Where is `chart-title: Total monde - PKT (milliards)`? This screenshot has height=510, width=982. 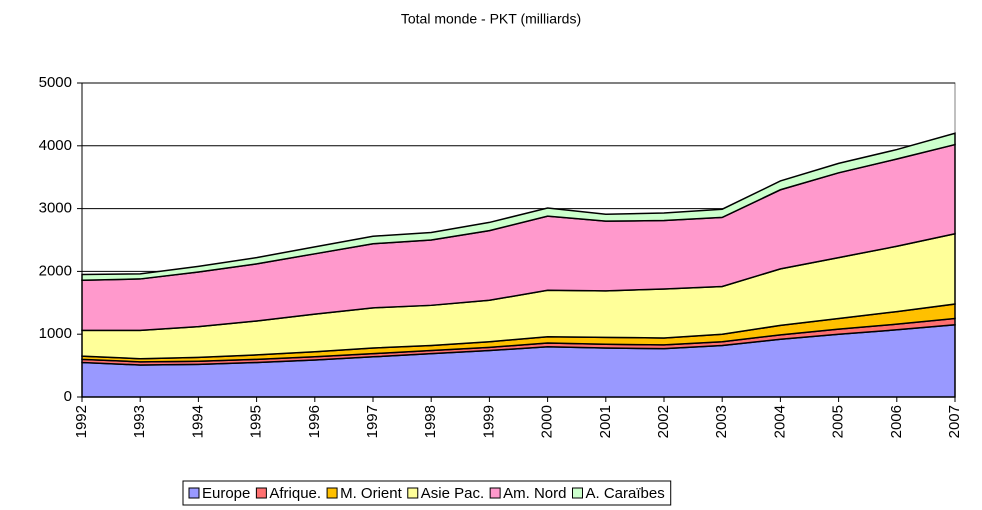 chart-title: Total monde - PKT (milliards) is located at coordinates (491, 19).